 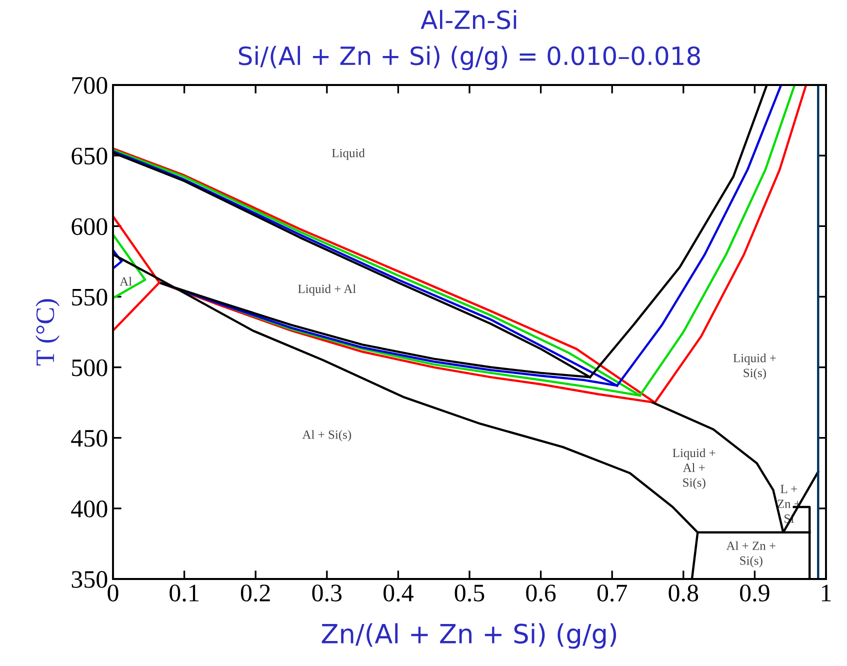 I want to click on y-tick-label: 700, so click(x=90, y=85).